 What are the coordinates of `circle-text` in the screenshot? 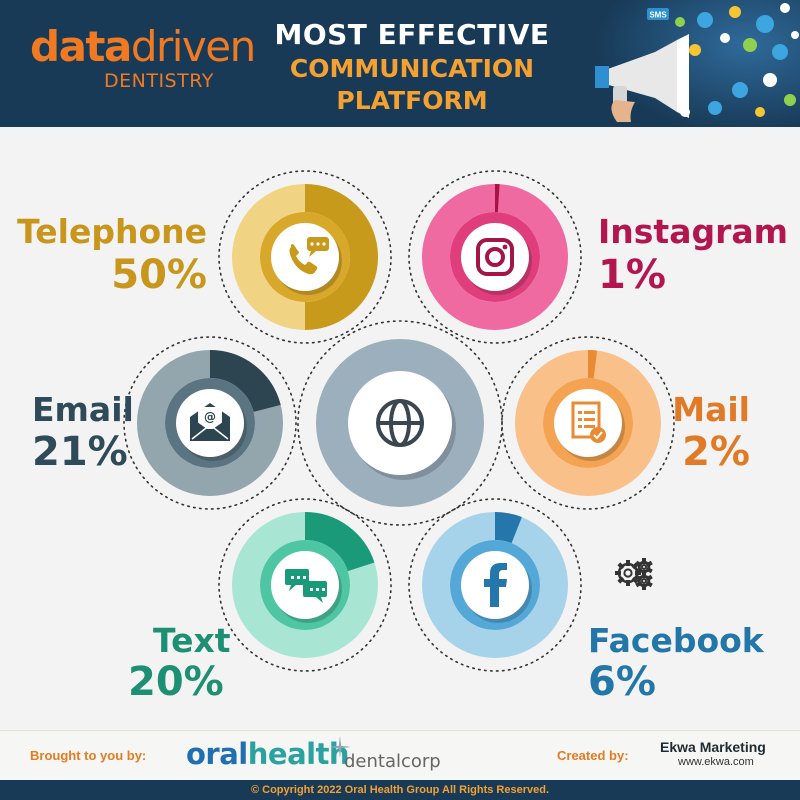 It's located at (305, 585).